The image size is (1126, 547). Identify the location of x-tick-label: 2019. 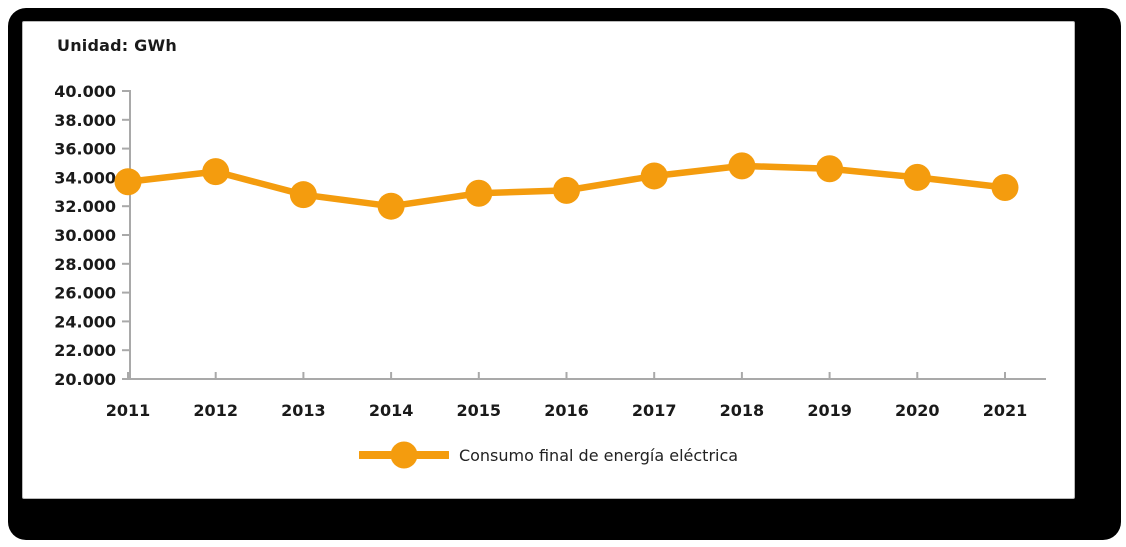
(829, 410).